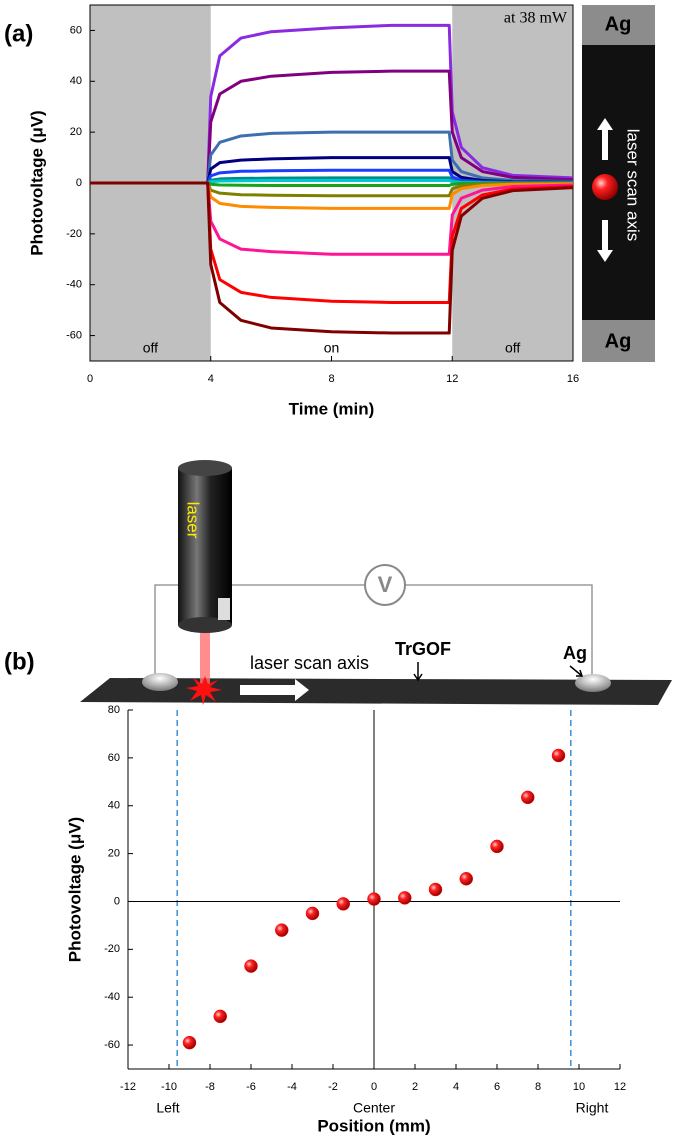 This screenshot has height=1143, width=675. Describe the element at coordinates (292, 1087) in the screenshot. I see `x-tick-label: -4` at that location.